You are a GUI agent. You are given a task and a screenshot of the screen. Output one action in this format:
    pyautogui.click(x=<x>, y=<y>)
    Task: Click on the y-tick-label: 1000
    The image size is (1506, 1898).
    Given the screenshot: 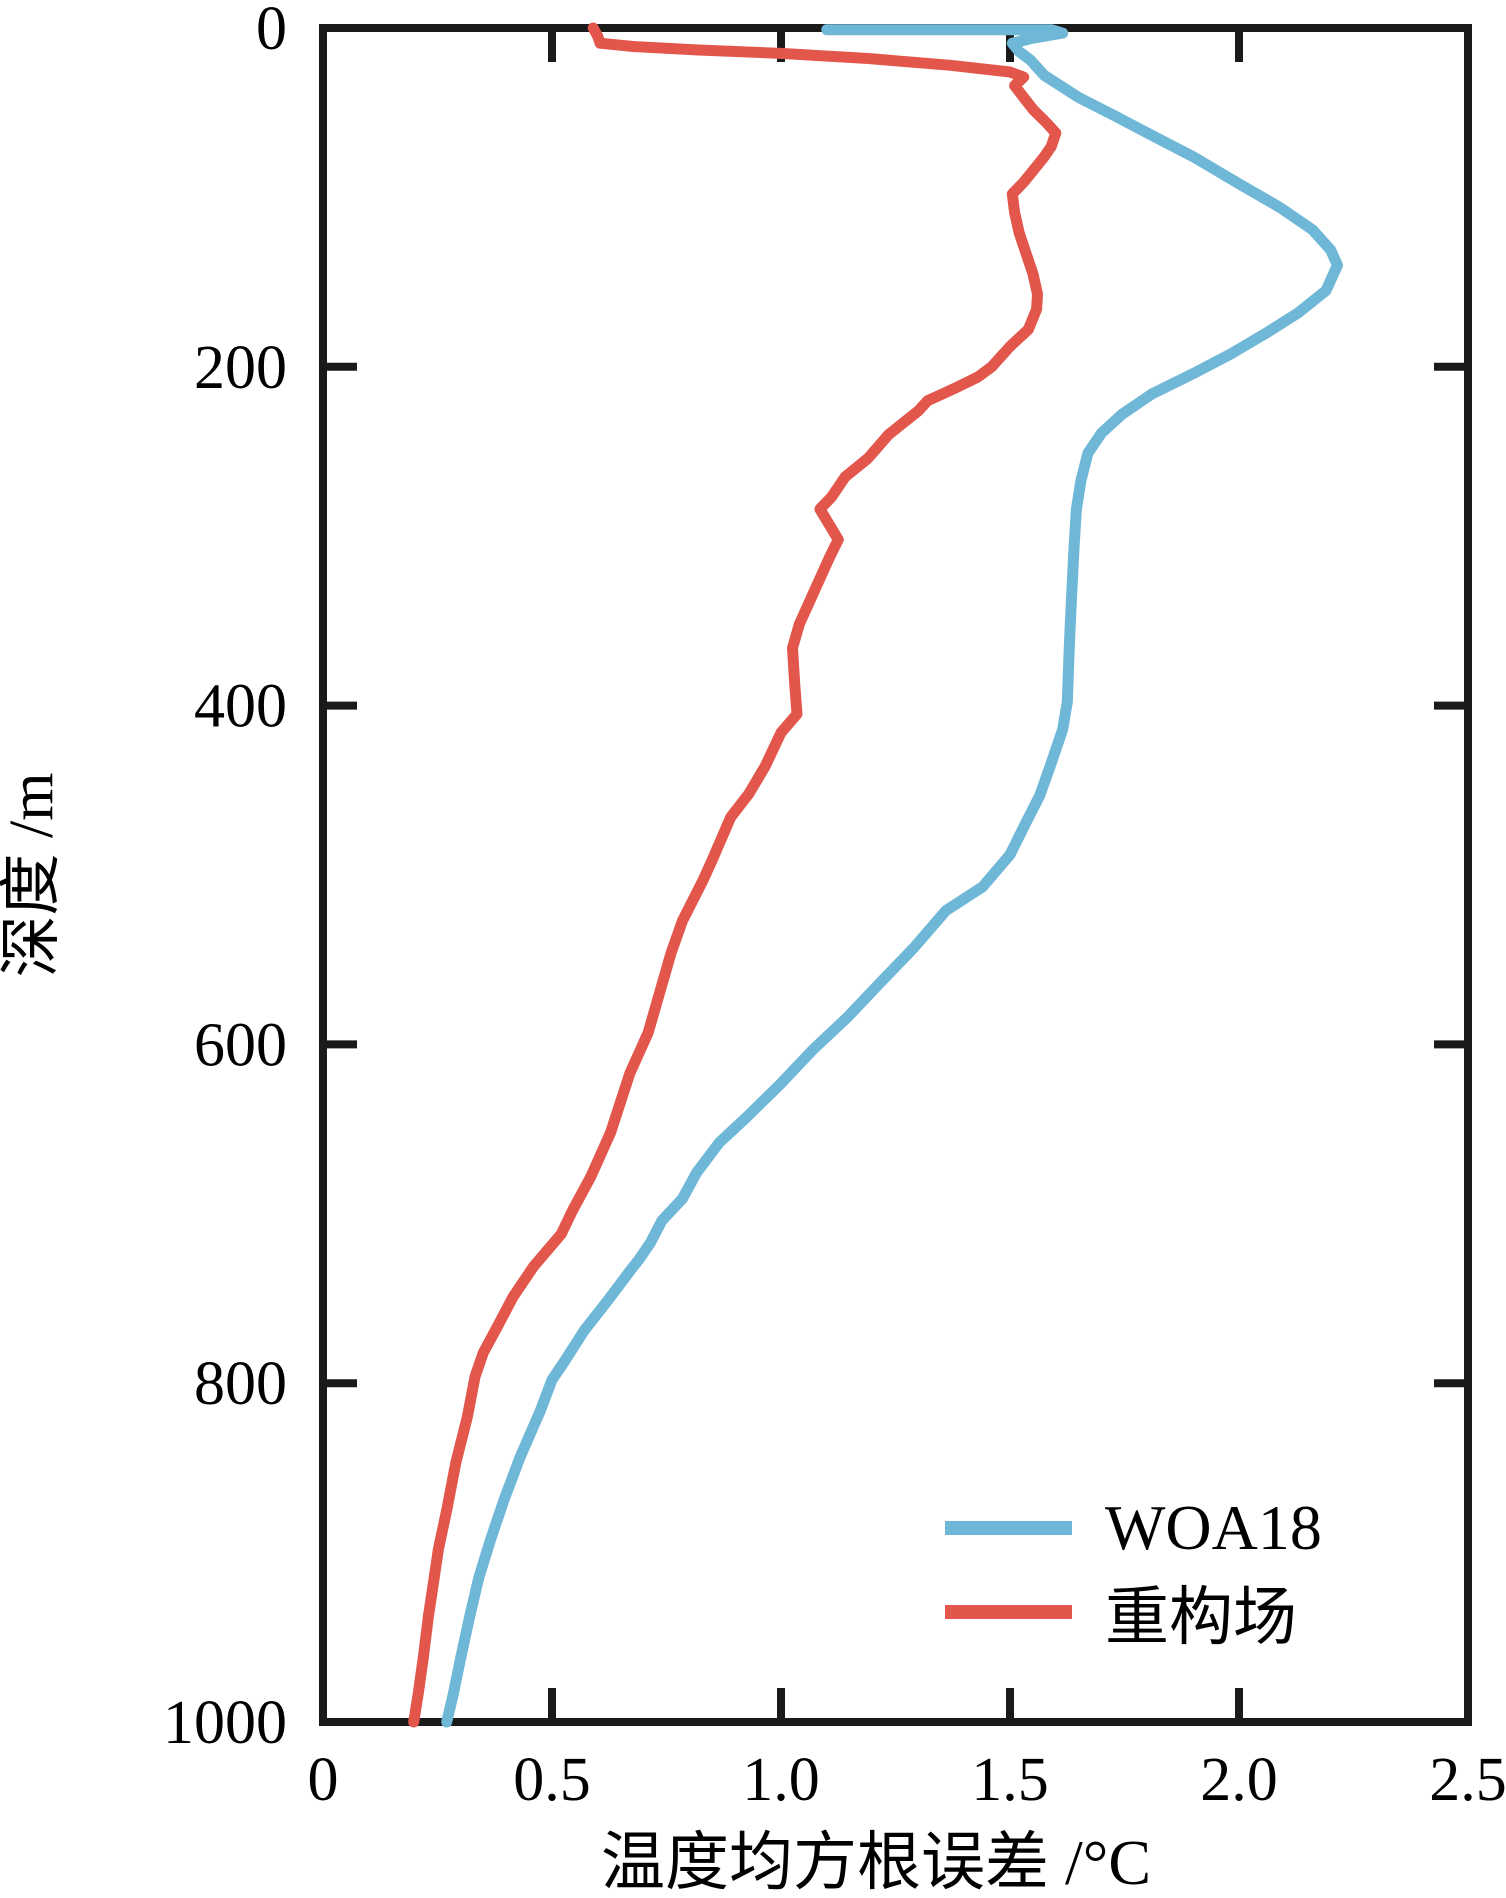 What is the action you would take?
    pyautogui.click(x=225, y=1723)
    